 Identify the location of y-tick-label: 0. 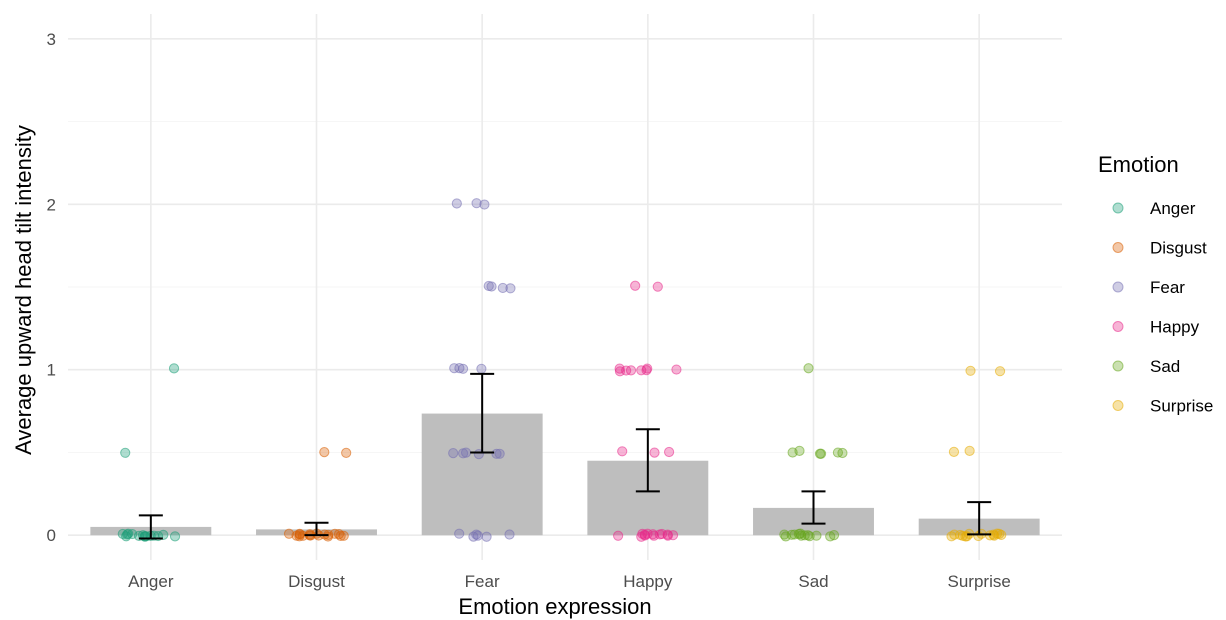
(51, 535).